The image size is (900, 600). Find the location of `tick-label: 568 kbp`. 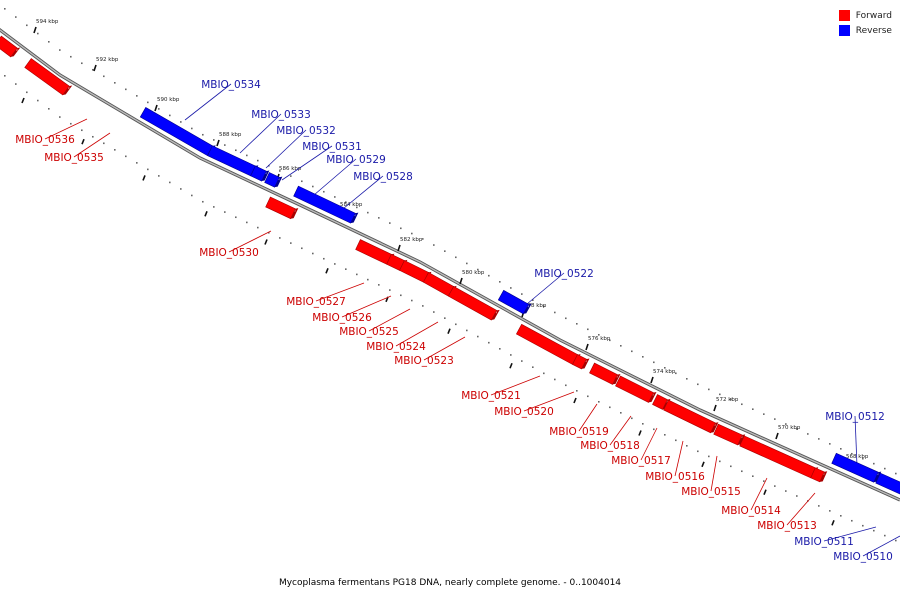

tick-label: 568 kbp is located at coordinates (857, 457).